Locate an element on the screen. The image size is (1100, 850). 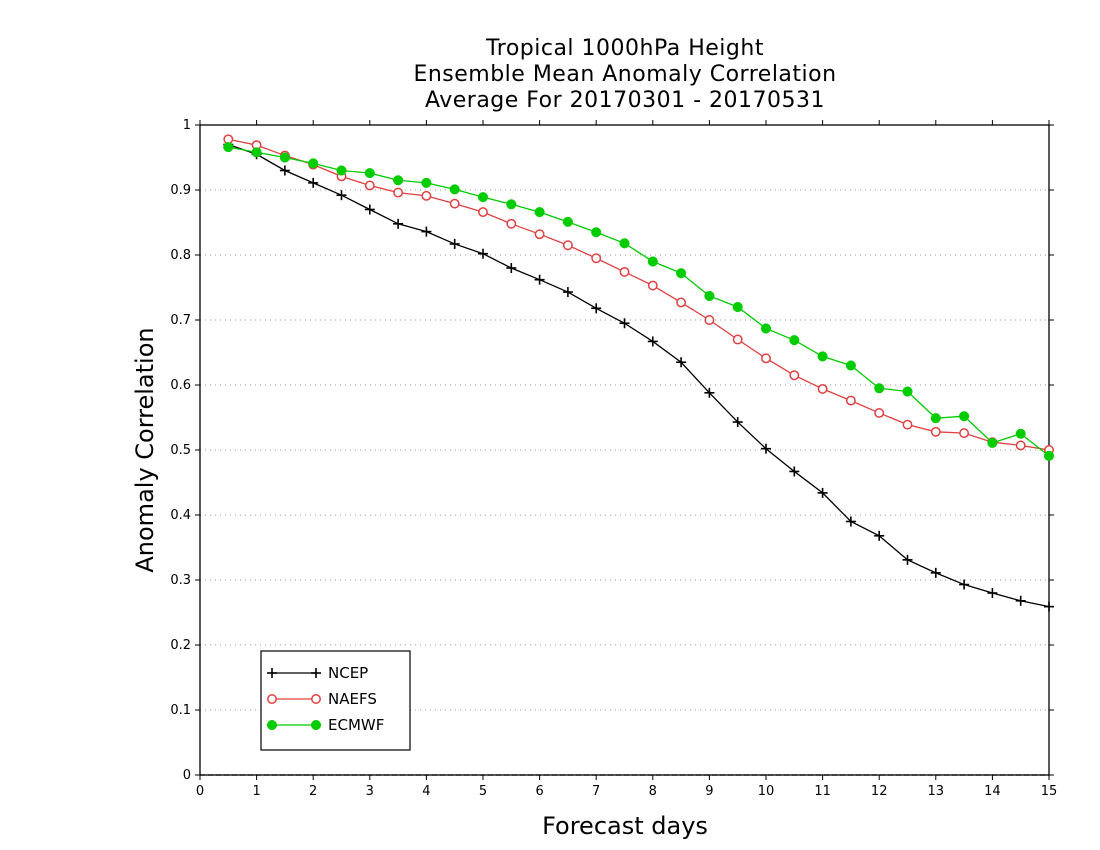
x-tick-label-5: 5 is located at coordinates (483, 791).